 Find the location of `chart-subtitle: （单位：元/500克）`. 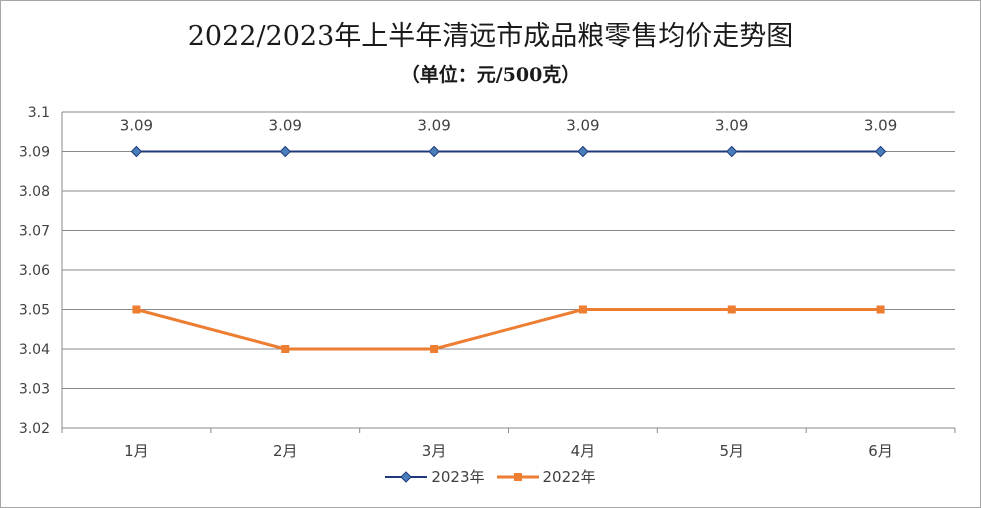

chart-subtitle: （单位：元/500克） is located at coordinates (490, 75).